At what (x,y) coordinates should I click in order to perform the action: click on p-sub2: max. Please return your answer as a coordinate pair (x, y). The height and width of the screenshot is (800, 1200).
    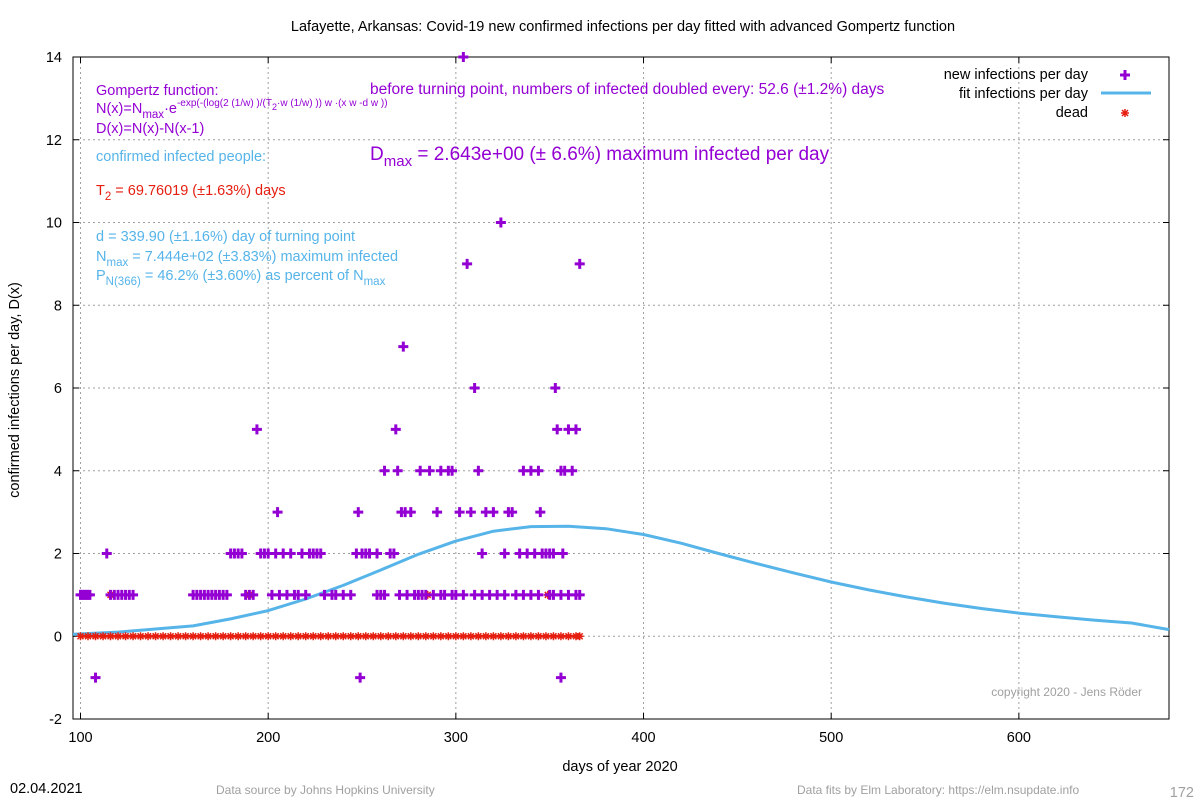
    Looking at the image, I should click on (375, 282).